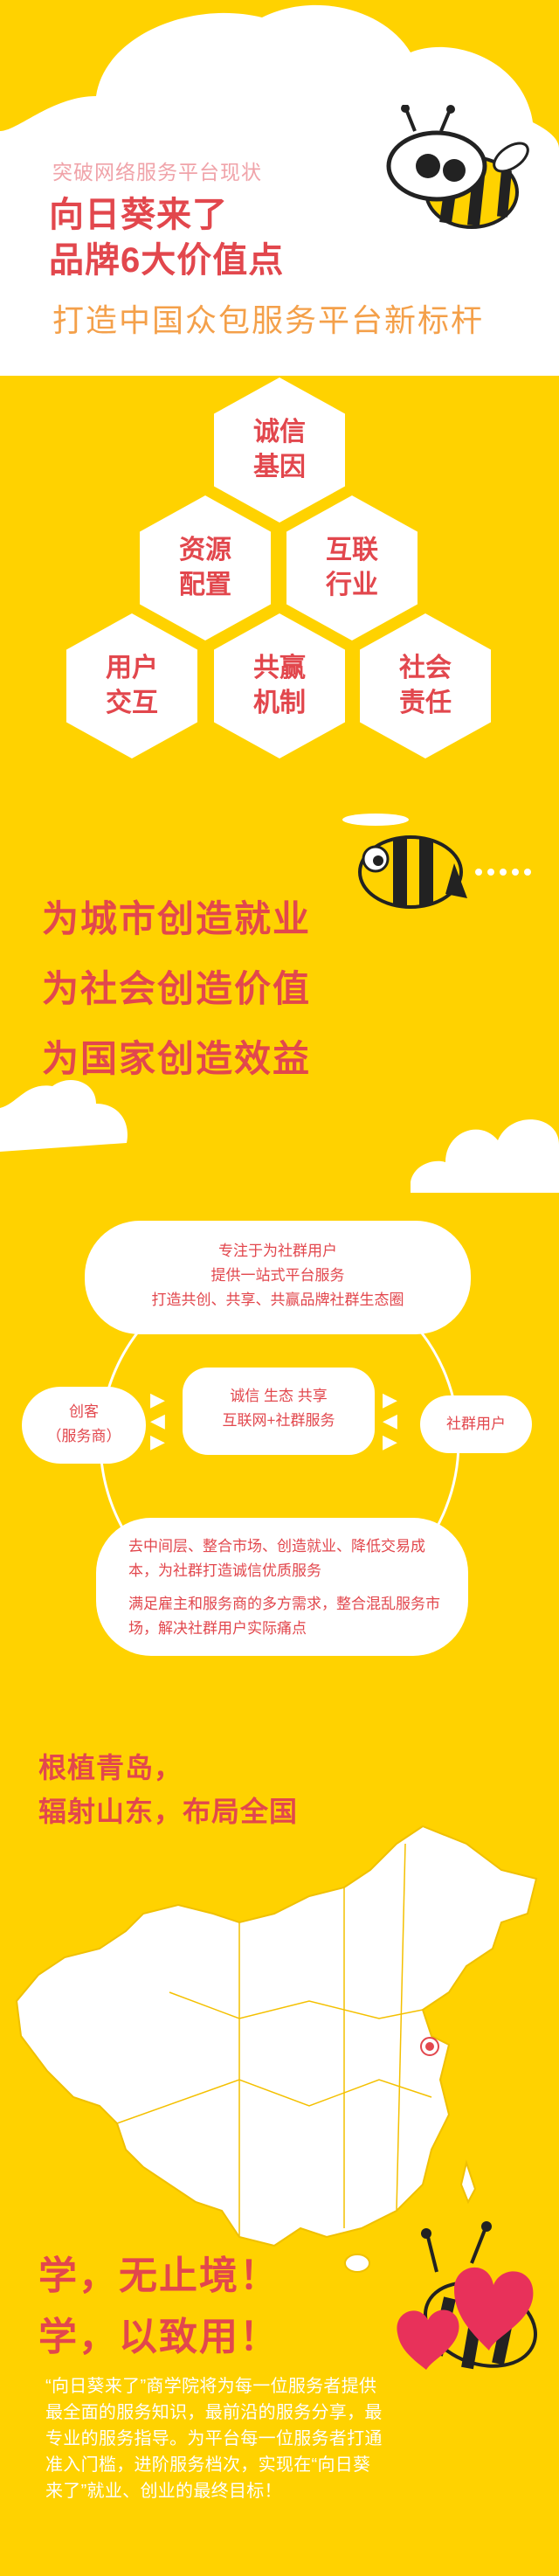 This screenshot has width=559, height=2576. Describe the element at coordinates (457, 167) in the screenshot. I see `bee-mascot-icon` at that location.